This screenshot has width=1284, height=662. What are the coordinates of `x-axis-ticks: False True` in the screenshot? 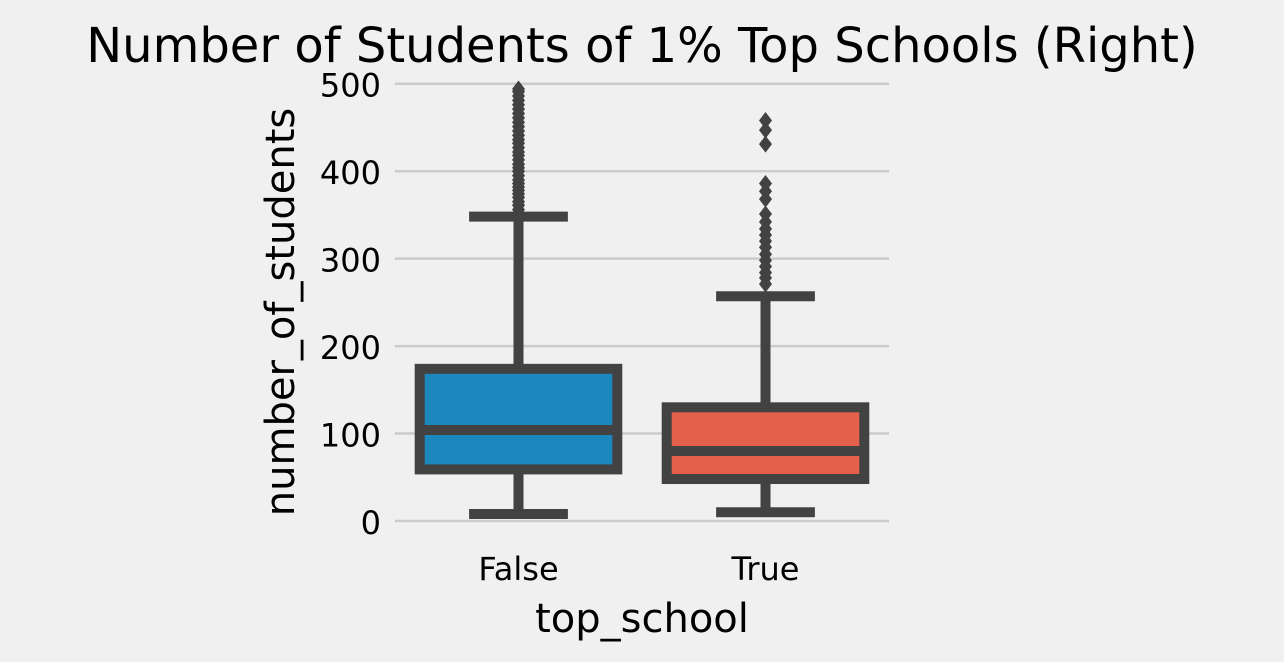 It's located at (638, 569).